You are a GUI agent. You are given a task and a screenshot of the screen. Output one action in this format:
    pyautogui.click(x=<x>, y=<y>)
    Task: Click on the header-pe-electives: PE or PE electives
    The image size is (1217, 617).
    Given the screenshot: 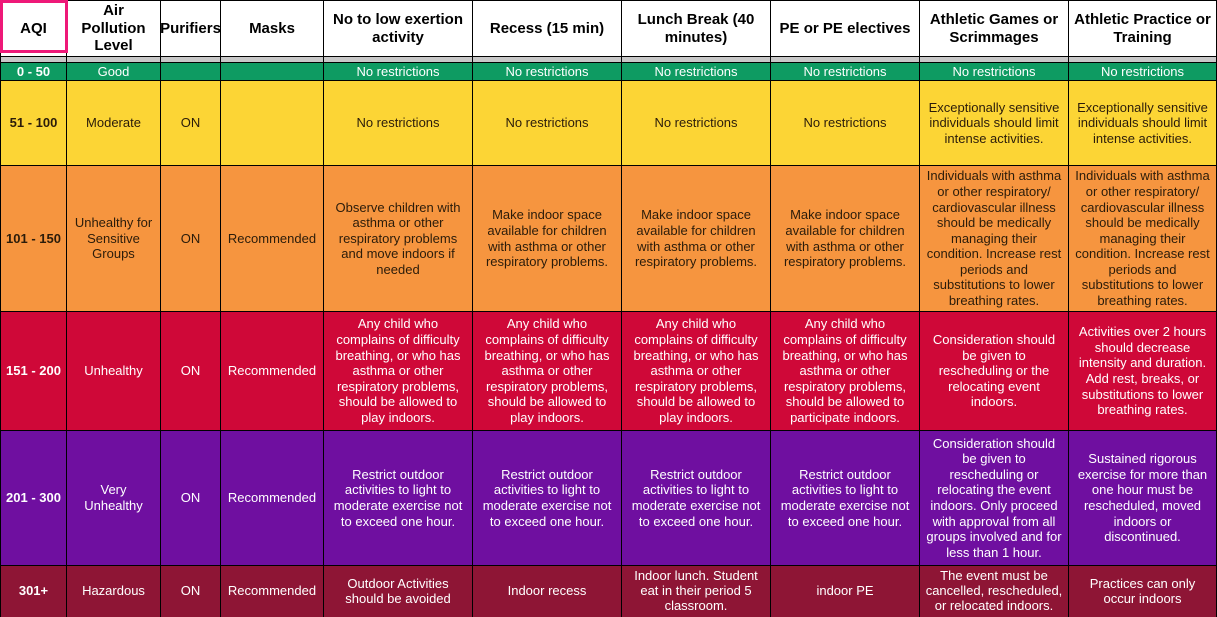 What is the action you would take?
    pyautogui.click(x=845, y=28)
    